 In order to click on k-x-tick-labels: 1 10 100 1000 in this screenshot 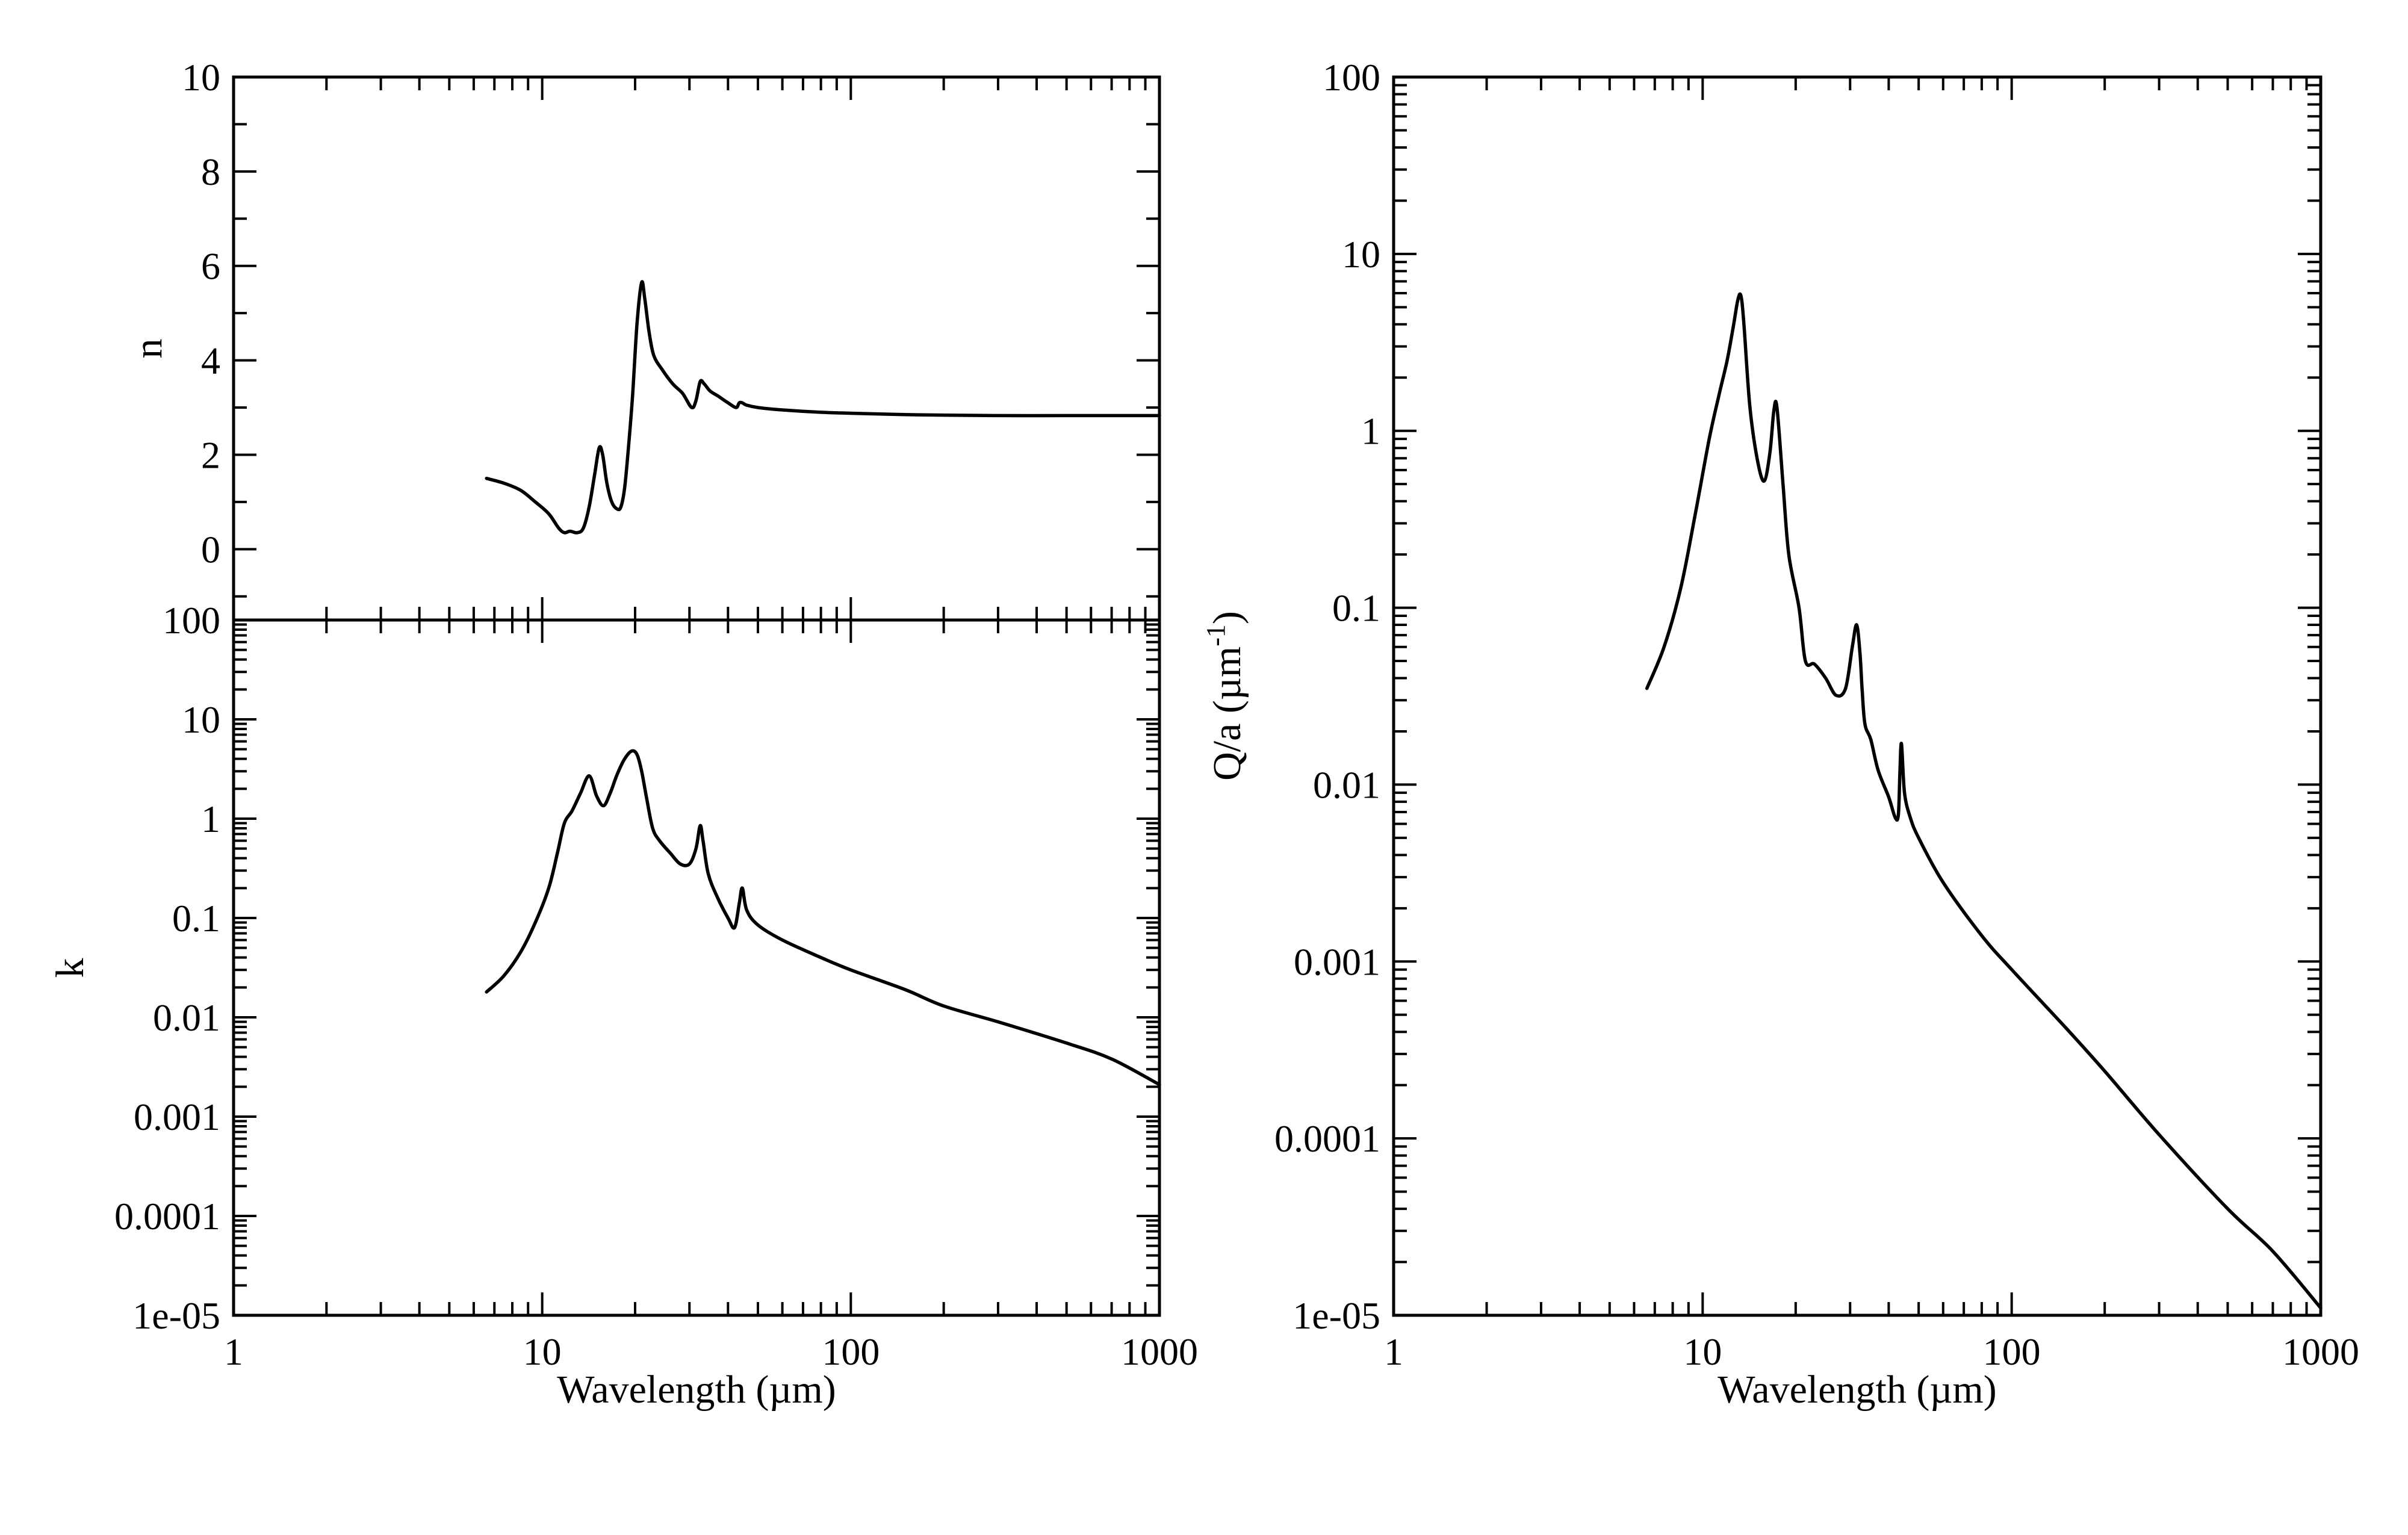, I will do `click(711, 1351)`.